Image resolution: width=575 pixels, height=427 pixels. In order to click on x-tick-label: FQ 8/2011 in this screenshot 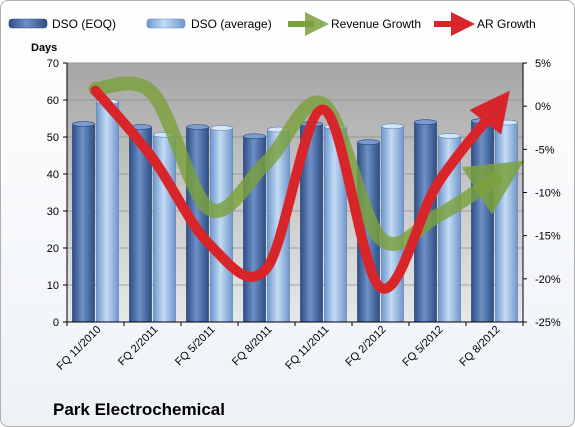, I will do `click(252, 346)`.